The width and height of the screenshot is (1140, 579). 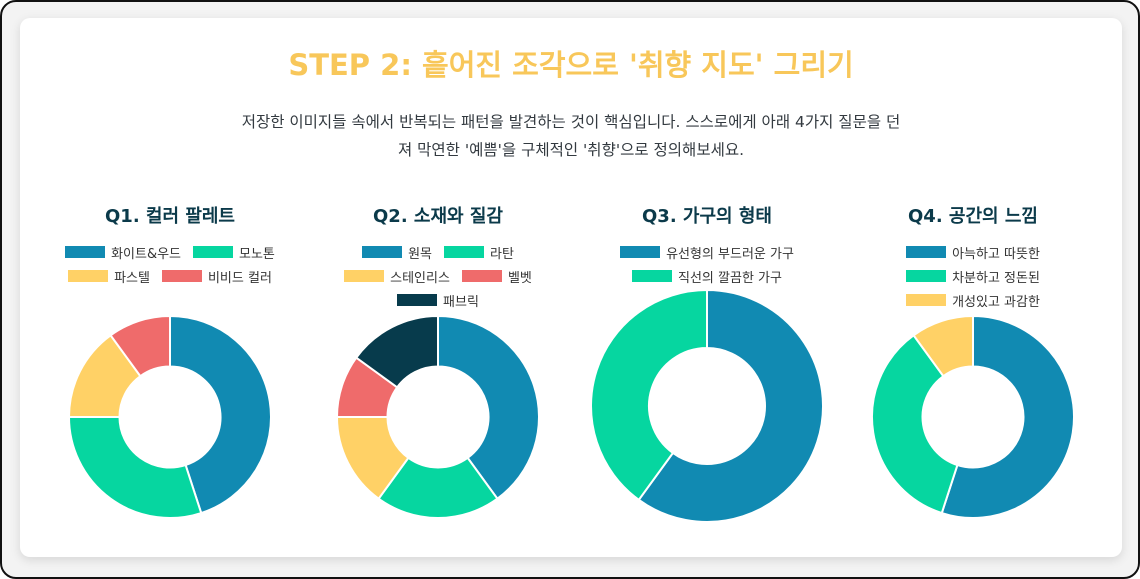 I want to click on legend-item: 파스텔, so click(x=109, y=276).